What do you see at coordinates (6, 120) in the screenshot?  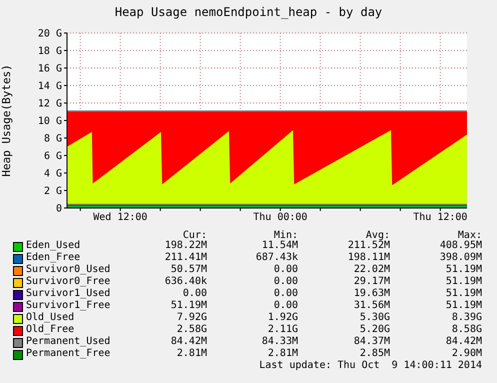 I see `y-axis-title: Heap Usage(Bytes)` at bounding box center [6, 120].